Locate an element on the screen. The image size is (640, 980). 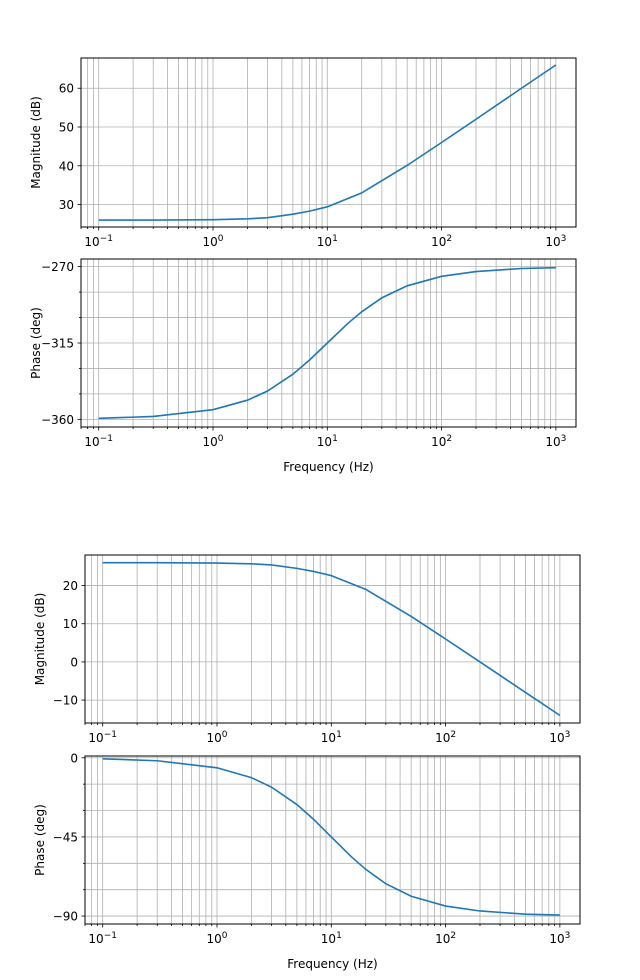
y-tick-label: −90 is located at coordinates (65, 917).